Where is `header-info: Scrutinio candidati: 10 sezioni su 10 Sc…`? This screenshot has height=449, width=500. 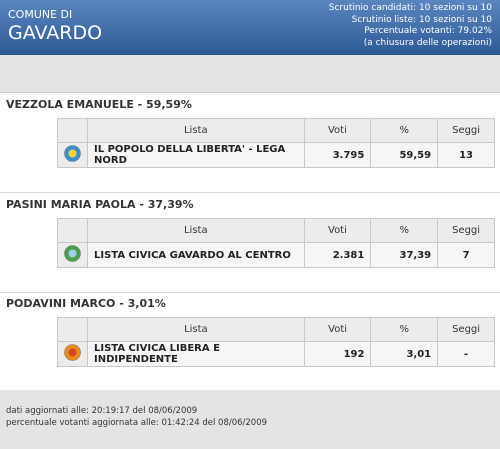
header-info: Scrutinio candidati: 10 sezioni su 10 Sc… is located at coordinates (410, 26).